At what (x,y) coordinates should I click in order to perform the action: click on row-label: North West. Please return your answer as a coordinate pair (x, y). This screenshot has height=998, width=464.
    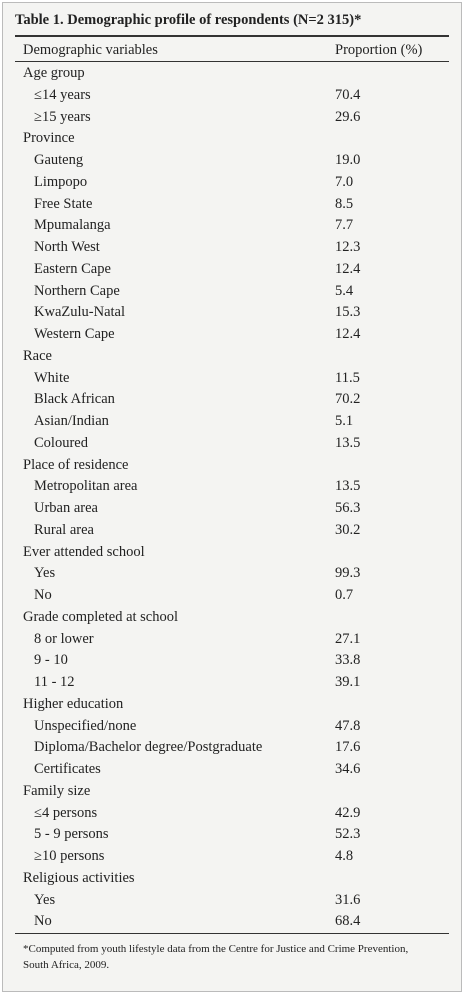
    Looking at the image, I should click on (67, 247).